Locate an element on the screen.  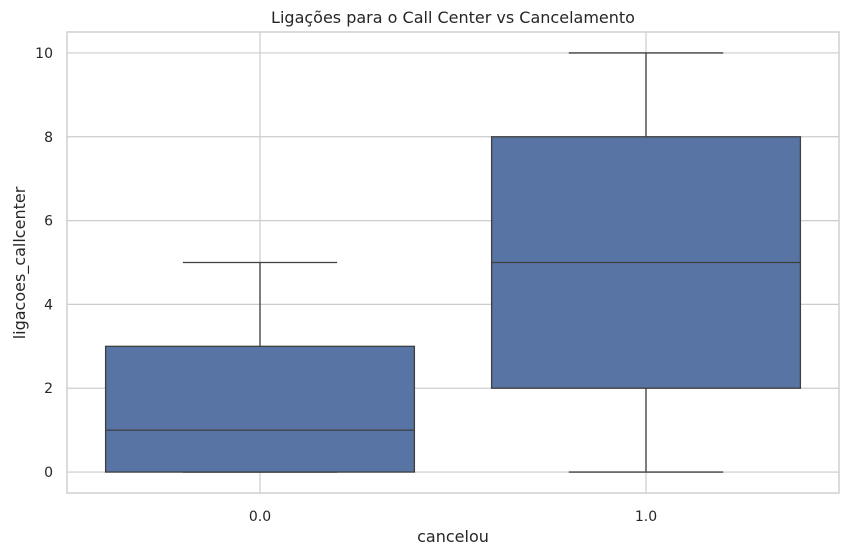
y-tick-label: 2 is located at coordinates (48, 389).